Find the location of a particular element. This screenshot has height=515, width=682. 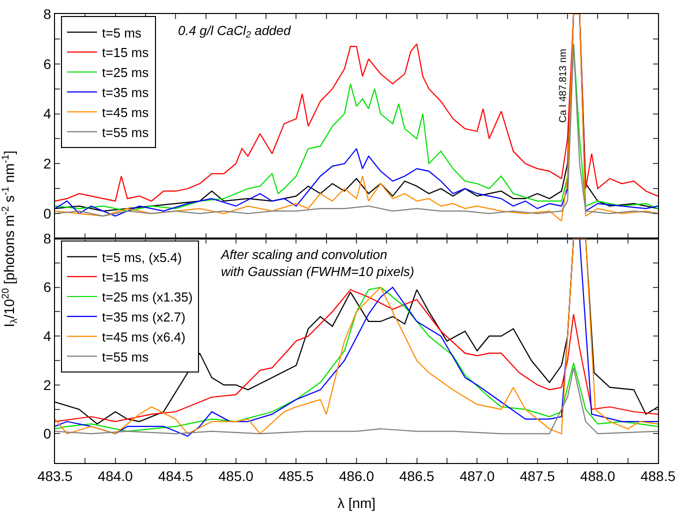

x-tick-label: 485.0 is located at coordinates (236, 476).